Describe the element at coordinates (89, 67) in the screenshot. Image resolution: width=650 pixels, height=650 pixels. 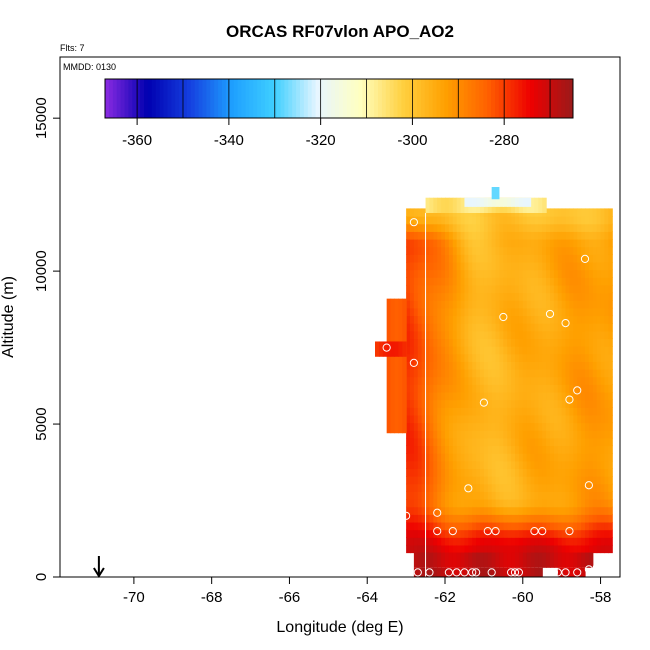
I see `date-label: MMDD: 0130` at that location.